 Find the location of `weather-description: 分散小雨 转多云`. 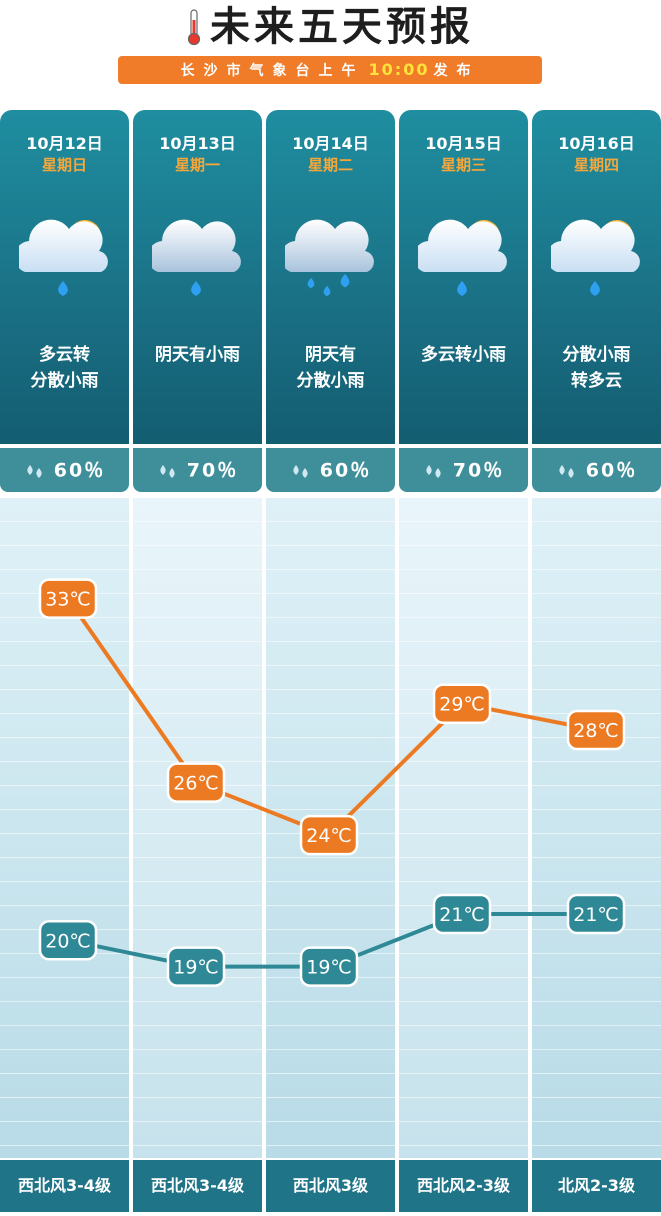

weather-description: 分散小雨 转多云 is located at coordinates (596, 368).